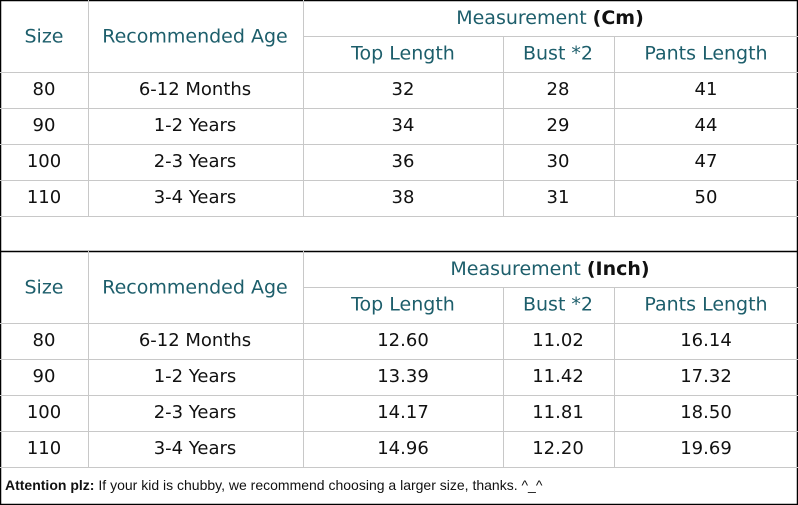 Image resolution: width=798 pixels, height=505 pixels. I want to click on table-cell: 38, so click(403, 197).